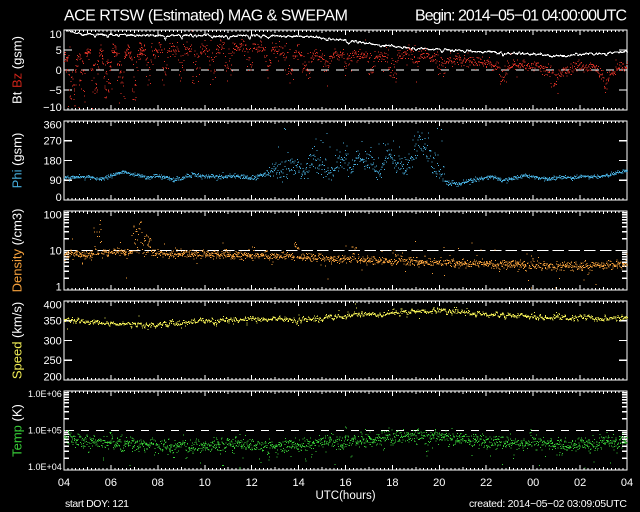 This screenshot has height=512, width=640. I want to click on svg-text: Begin: 2014−05−01 04:00:00UTC, so click(521, 16).